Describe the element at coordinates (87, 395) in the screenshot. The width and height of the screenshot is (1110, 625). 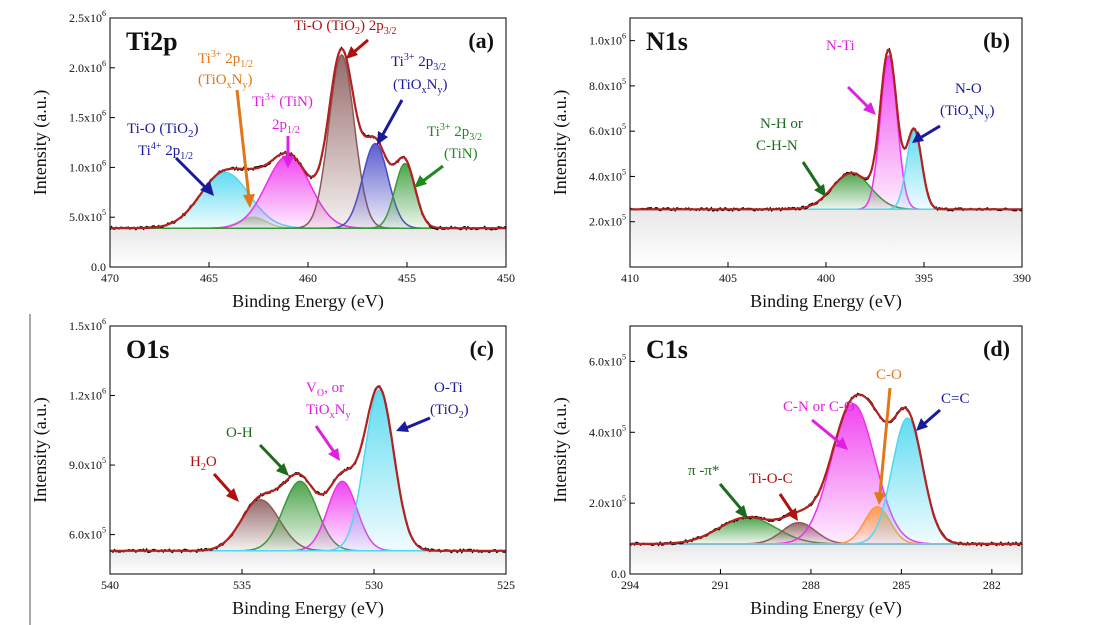
I see `y-tick-label: 1.2x10⁶` at that location.